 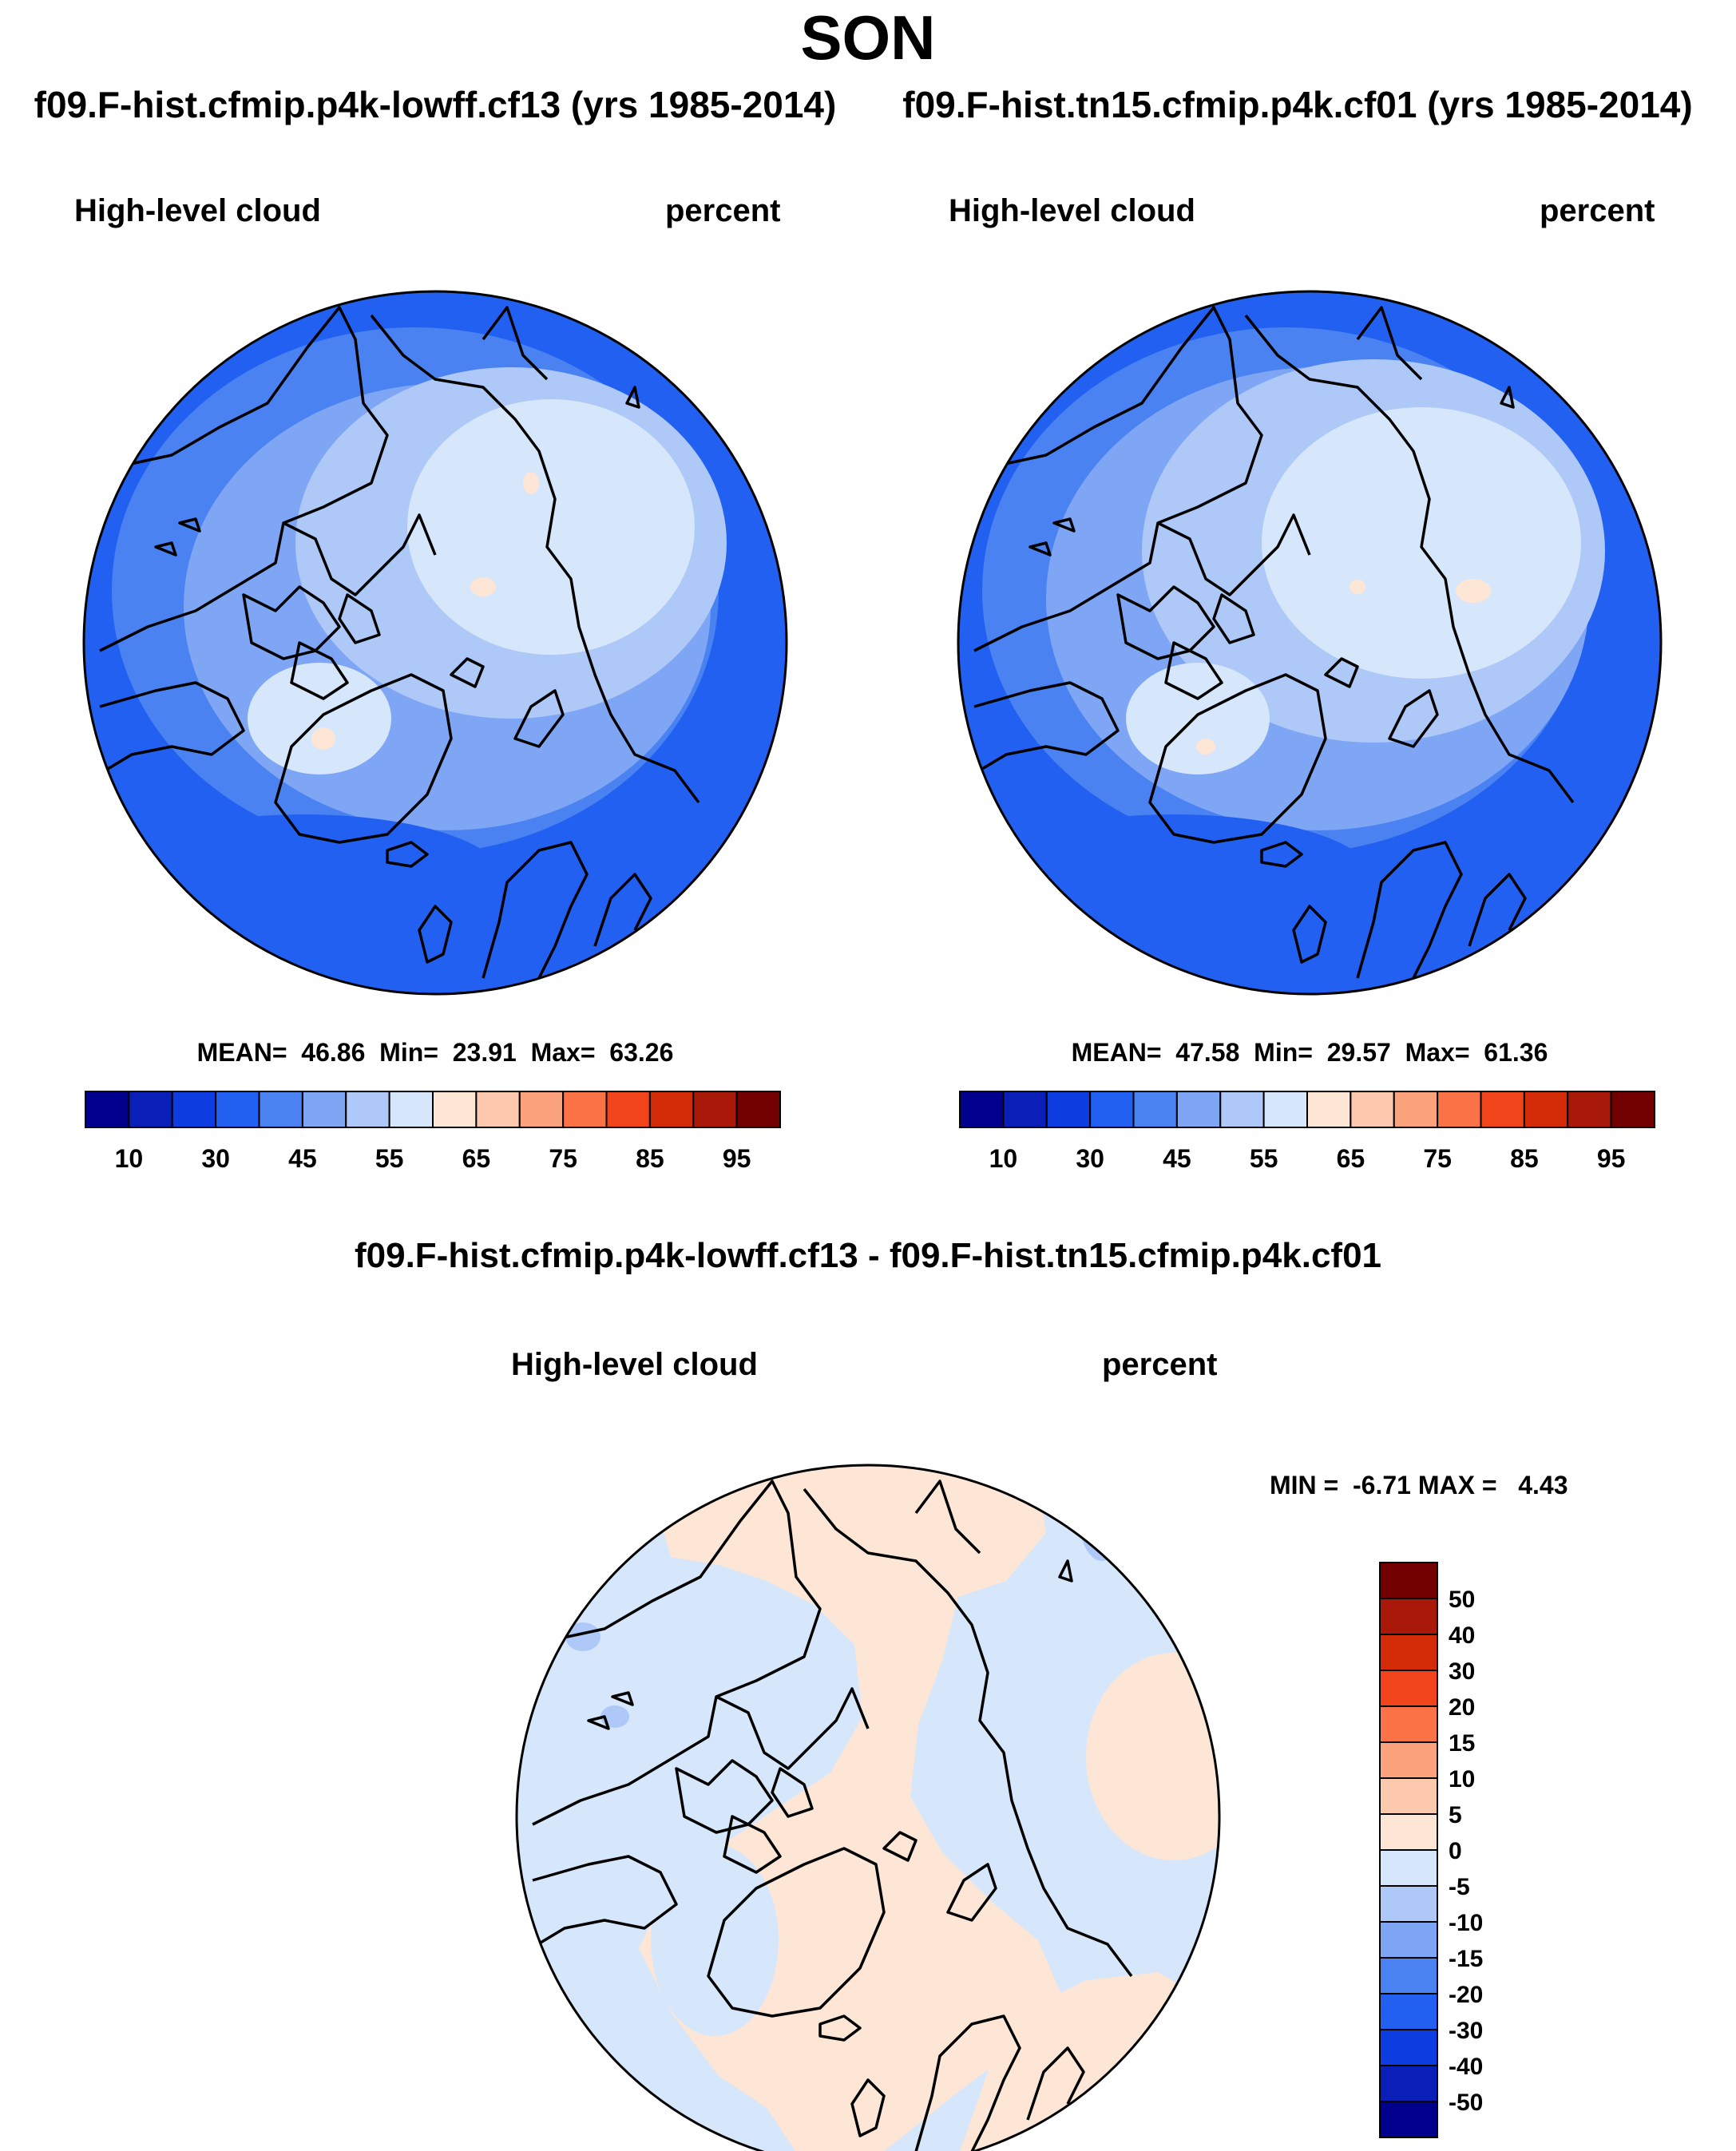 I want to click on right-colorbar: 10 30 45 55 65 75 85 95, so click(x=1307, y=1132).